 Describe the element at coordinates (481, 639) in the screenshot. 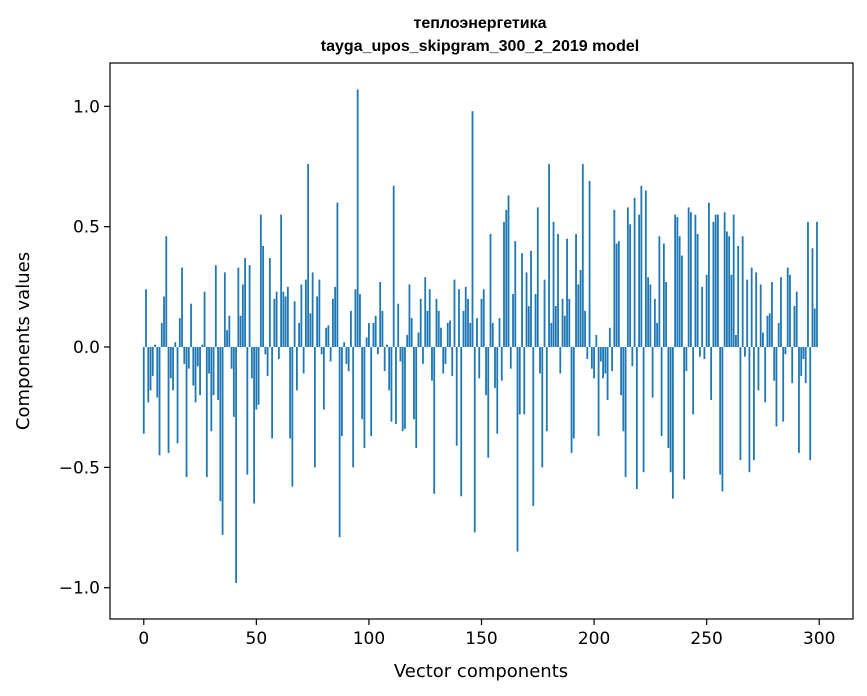

I see `x-tick-label: 150` at that location.